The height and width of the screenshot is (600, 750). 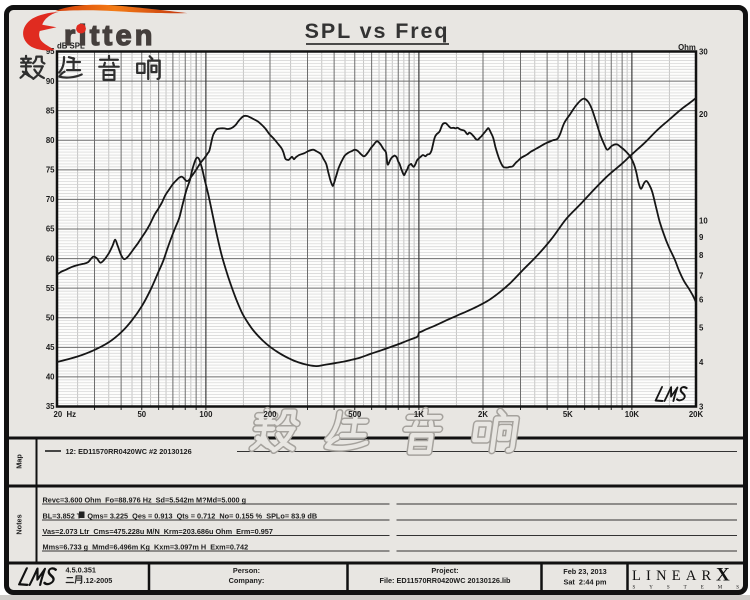 I want to click on svg-text: 90, so click(x=50, y=81).